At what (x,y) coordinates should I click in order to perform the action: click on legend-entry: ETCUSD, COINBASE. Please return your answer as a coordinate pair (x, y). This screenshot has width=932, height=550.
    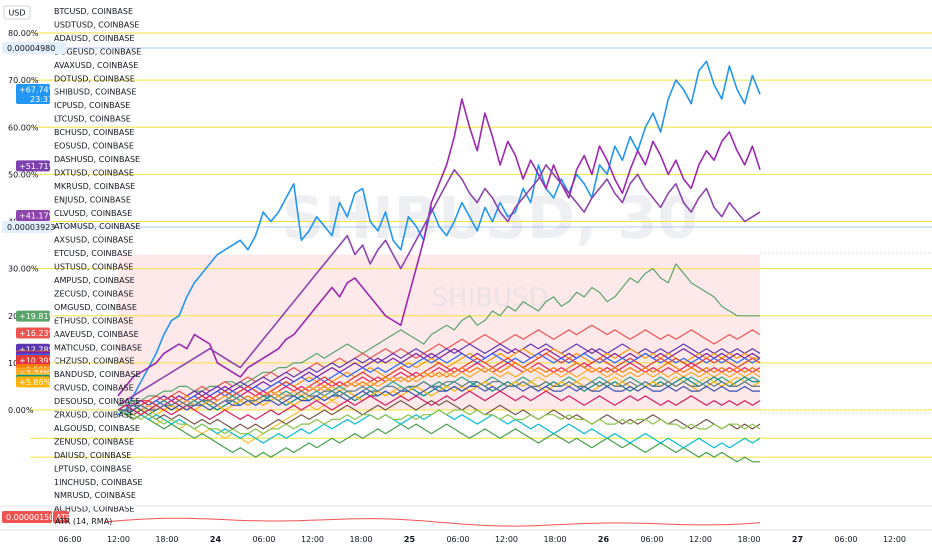
    Looking at the image, I should click on (93, 253).